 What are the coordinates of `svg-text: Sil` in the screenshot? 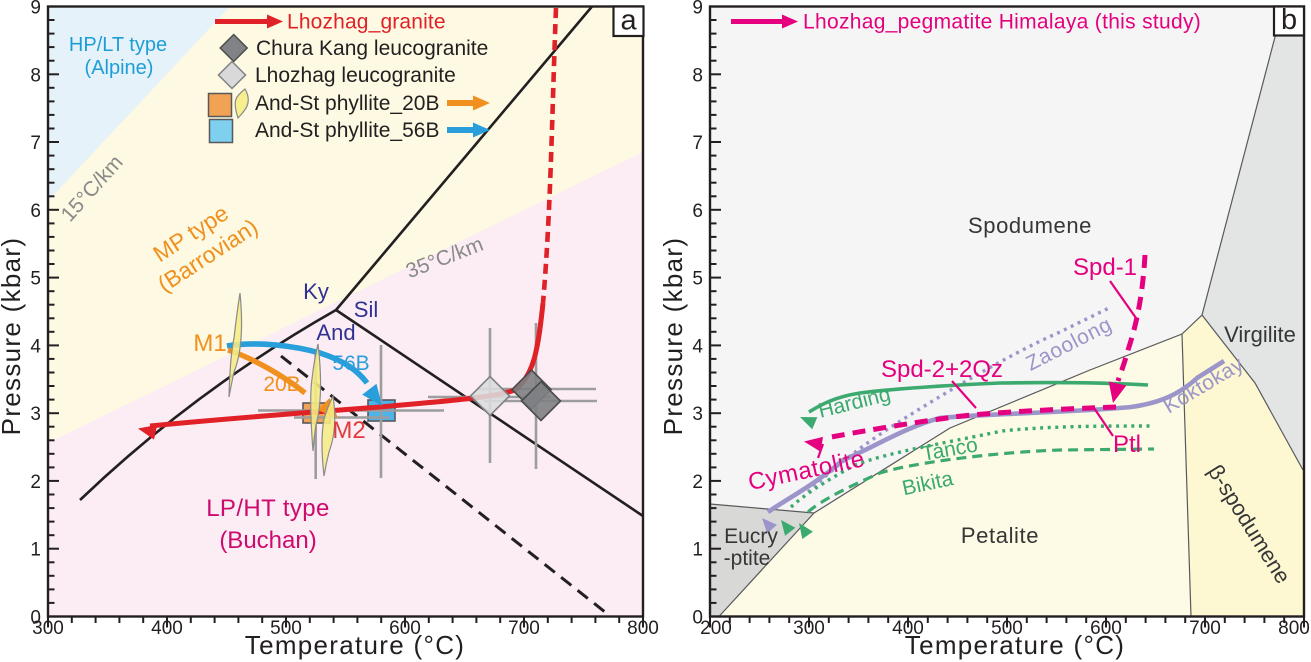 It's located at (366, 309).